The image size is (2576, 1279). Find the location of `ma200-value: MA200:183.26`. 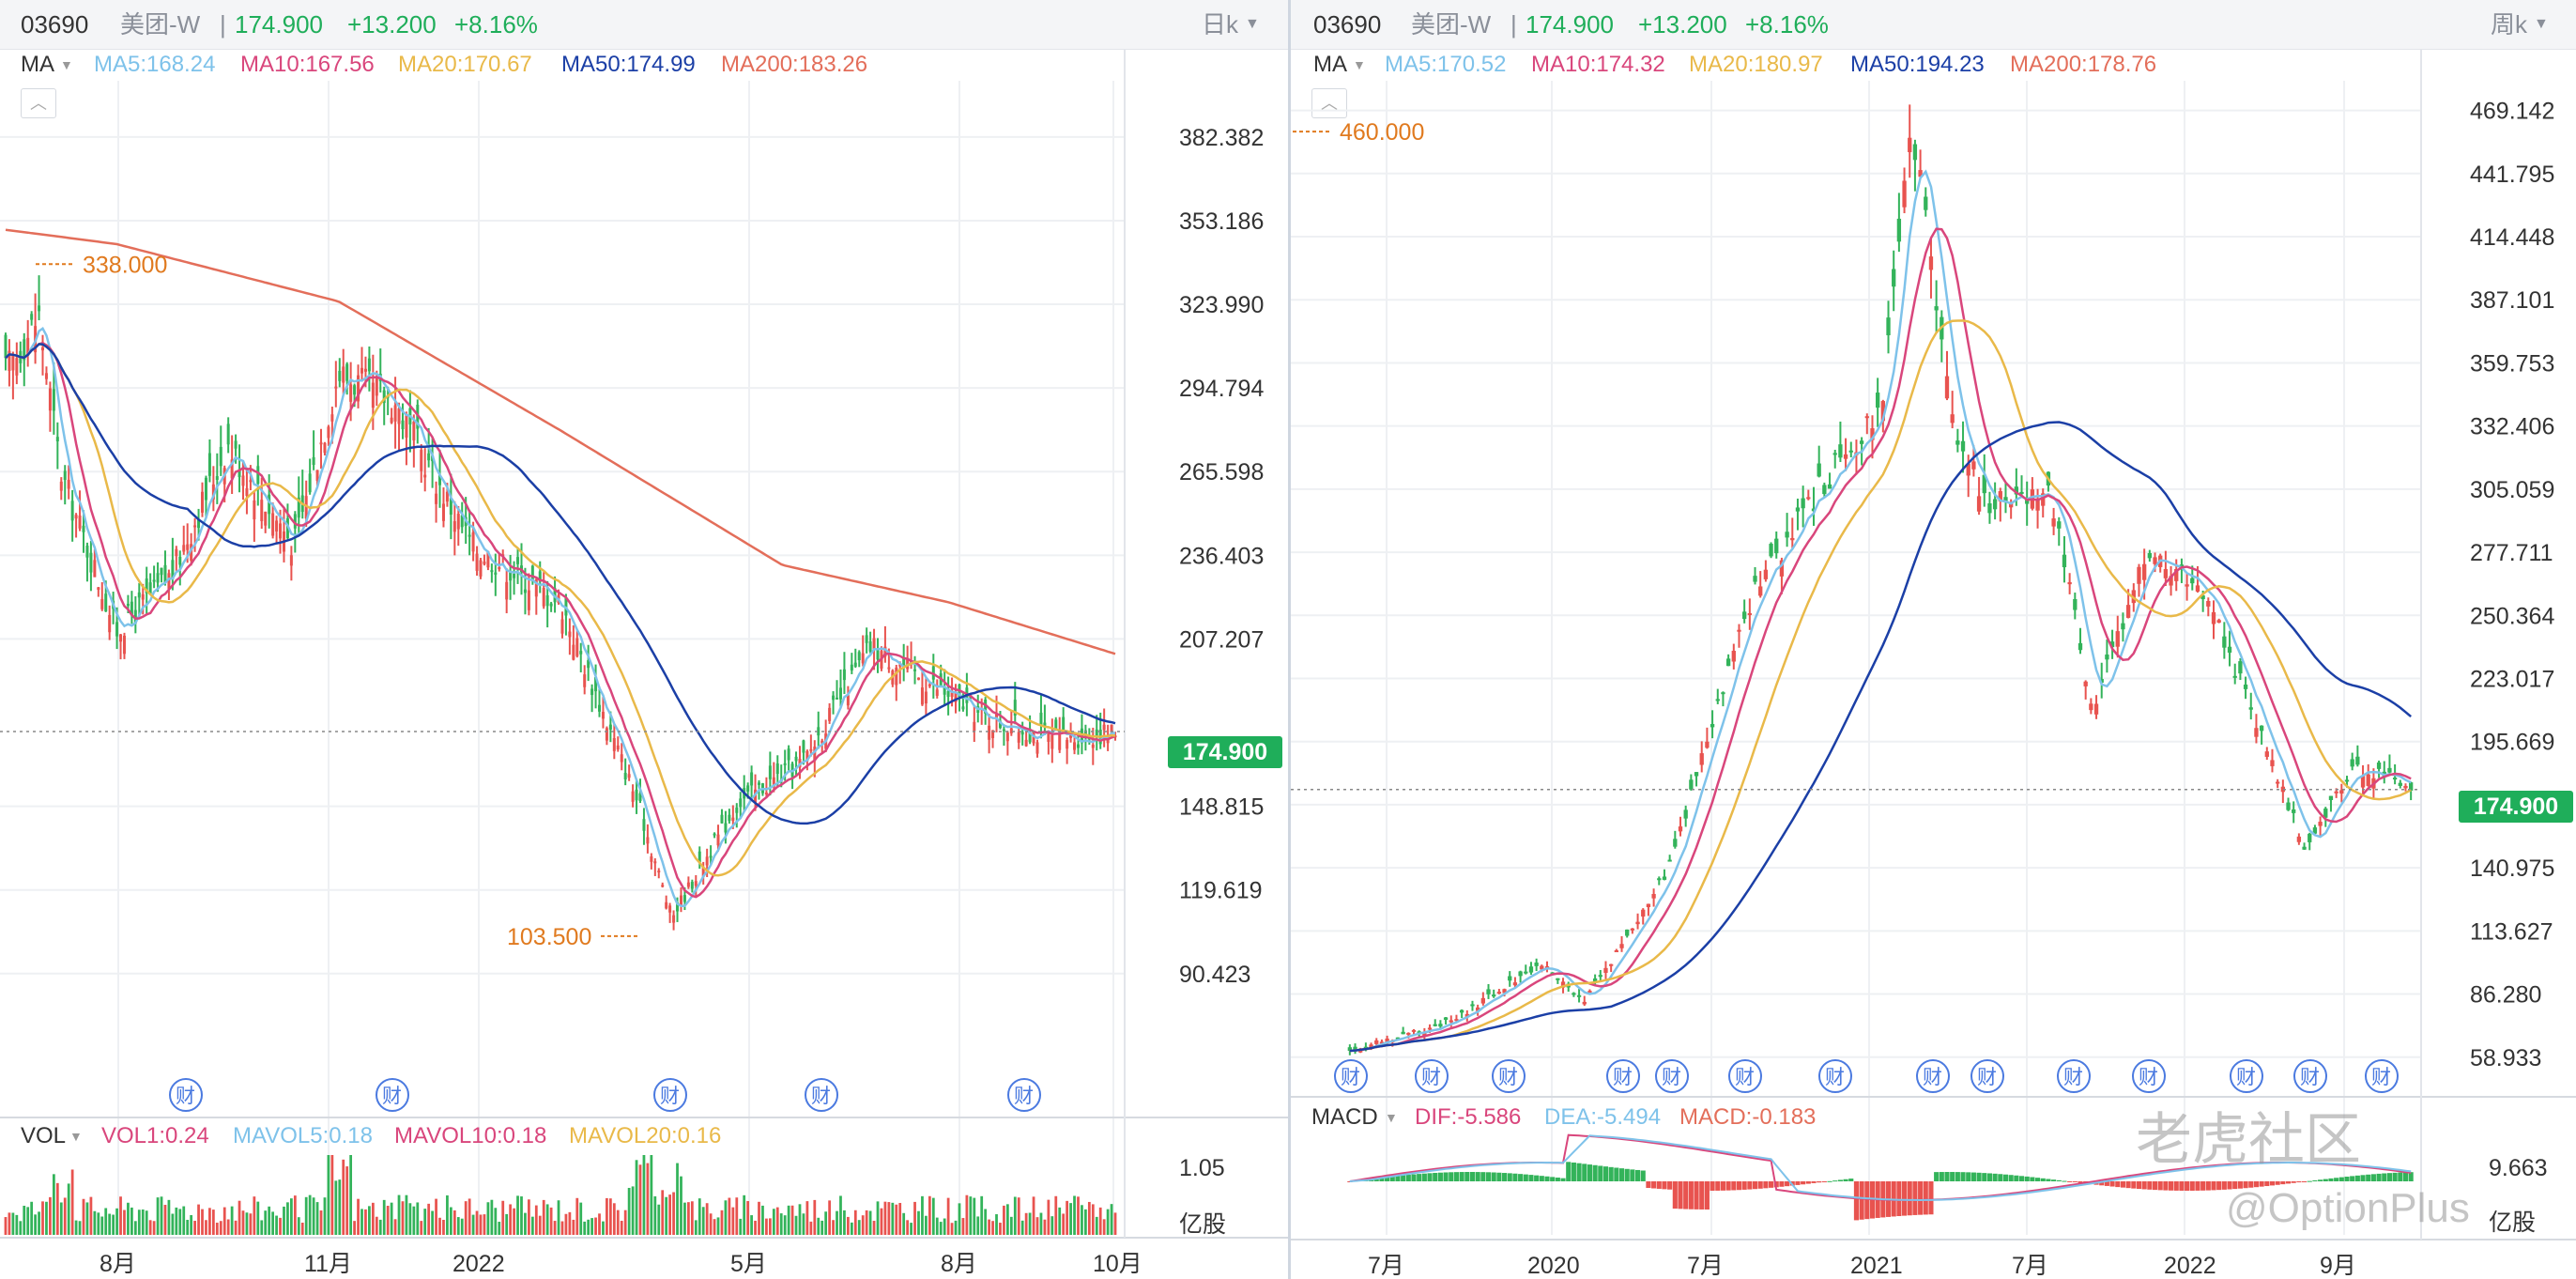

ma200-value: MA200:183.26 is located at coordinates (795, 64).